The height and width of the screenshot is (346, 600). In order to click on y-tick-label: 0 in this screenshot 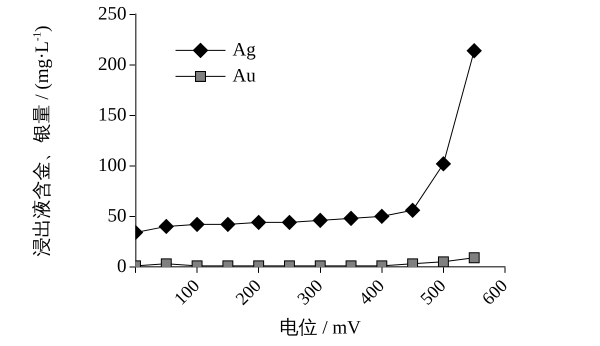, I will do `click(121, 266)`.